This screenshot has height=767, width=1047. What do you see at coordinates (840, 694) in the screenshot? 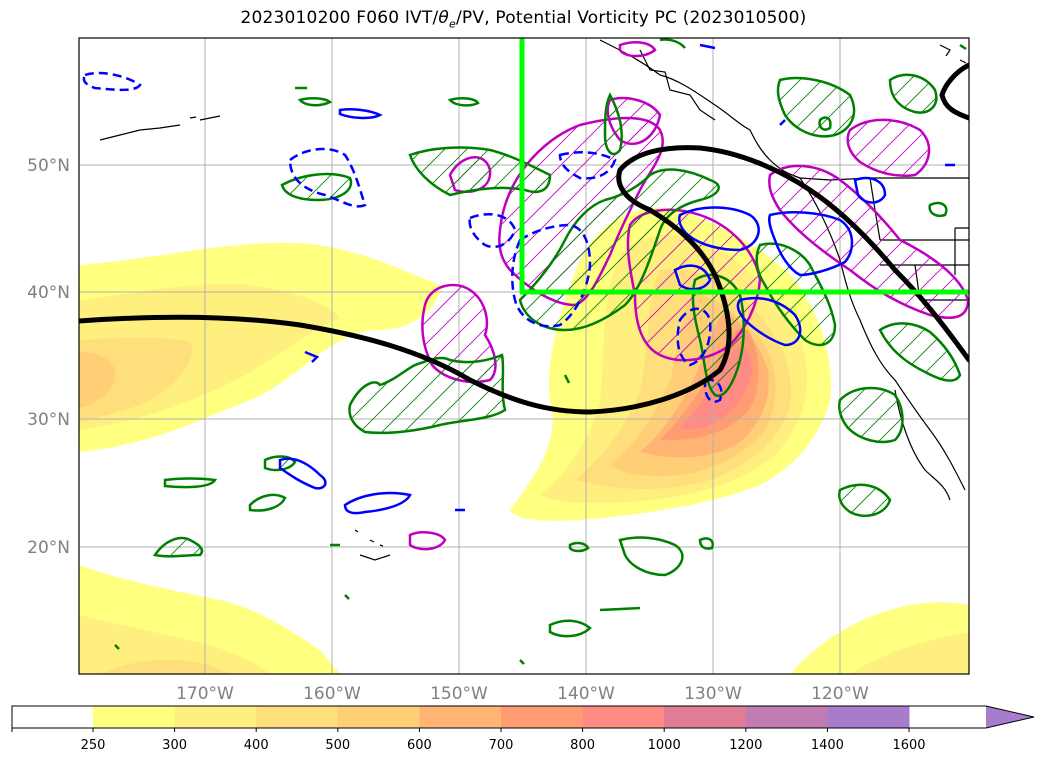
I see `lon-label-120w: 120°W` at bounding box center [840, 694].